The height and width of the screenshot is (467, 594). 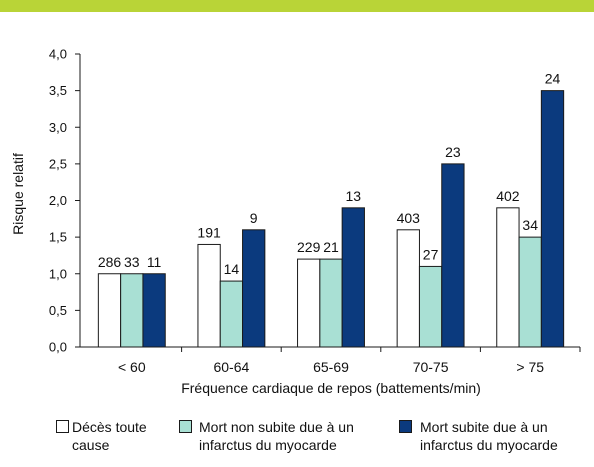 I want to click on legend-label: Décès toute cause, so click(x=109, y=436).